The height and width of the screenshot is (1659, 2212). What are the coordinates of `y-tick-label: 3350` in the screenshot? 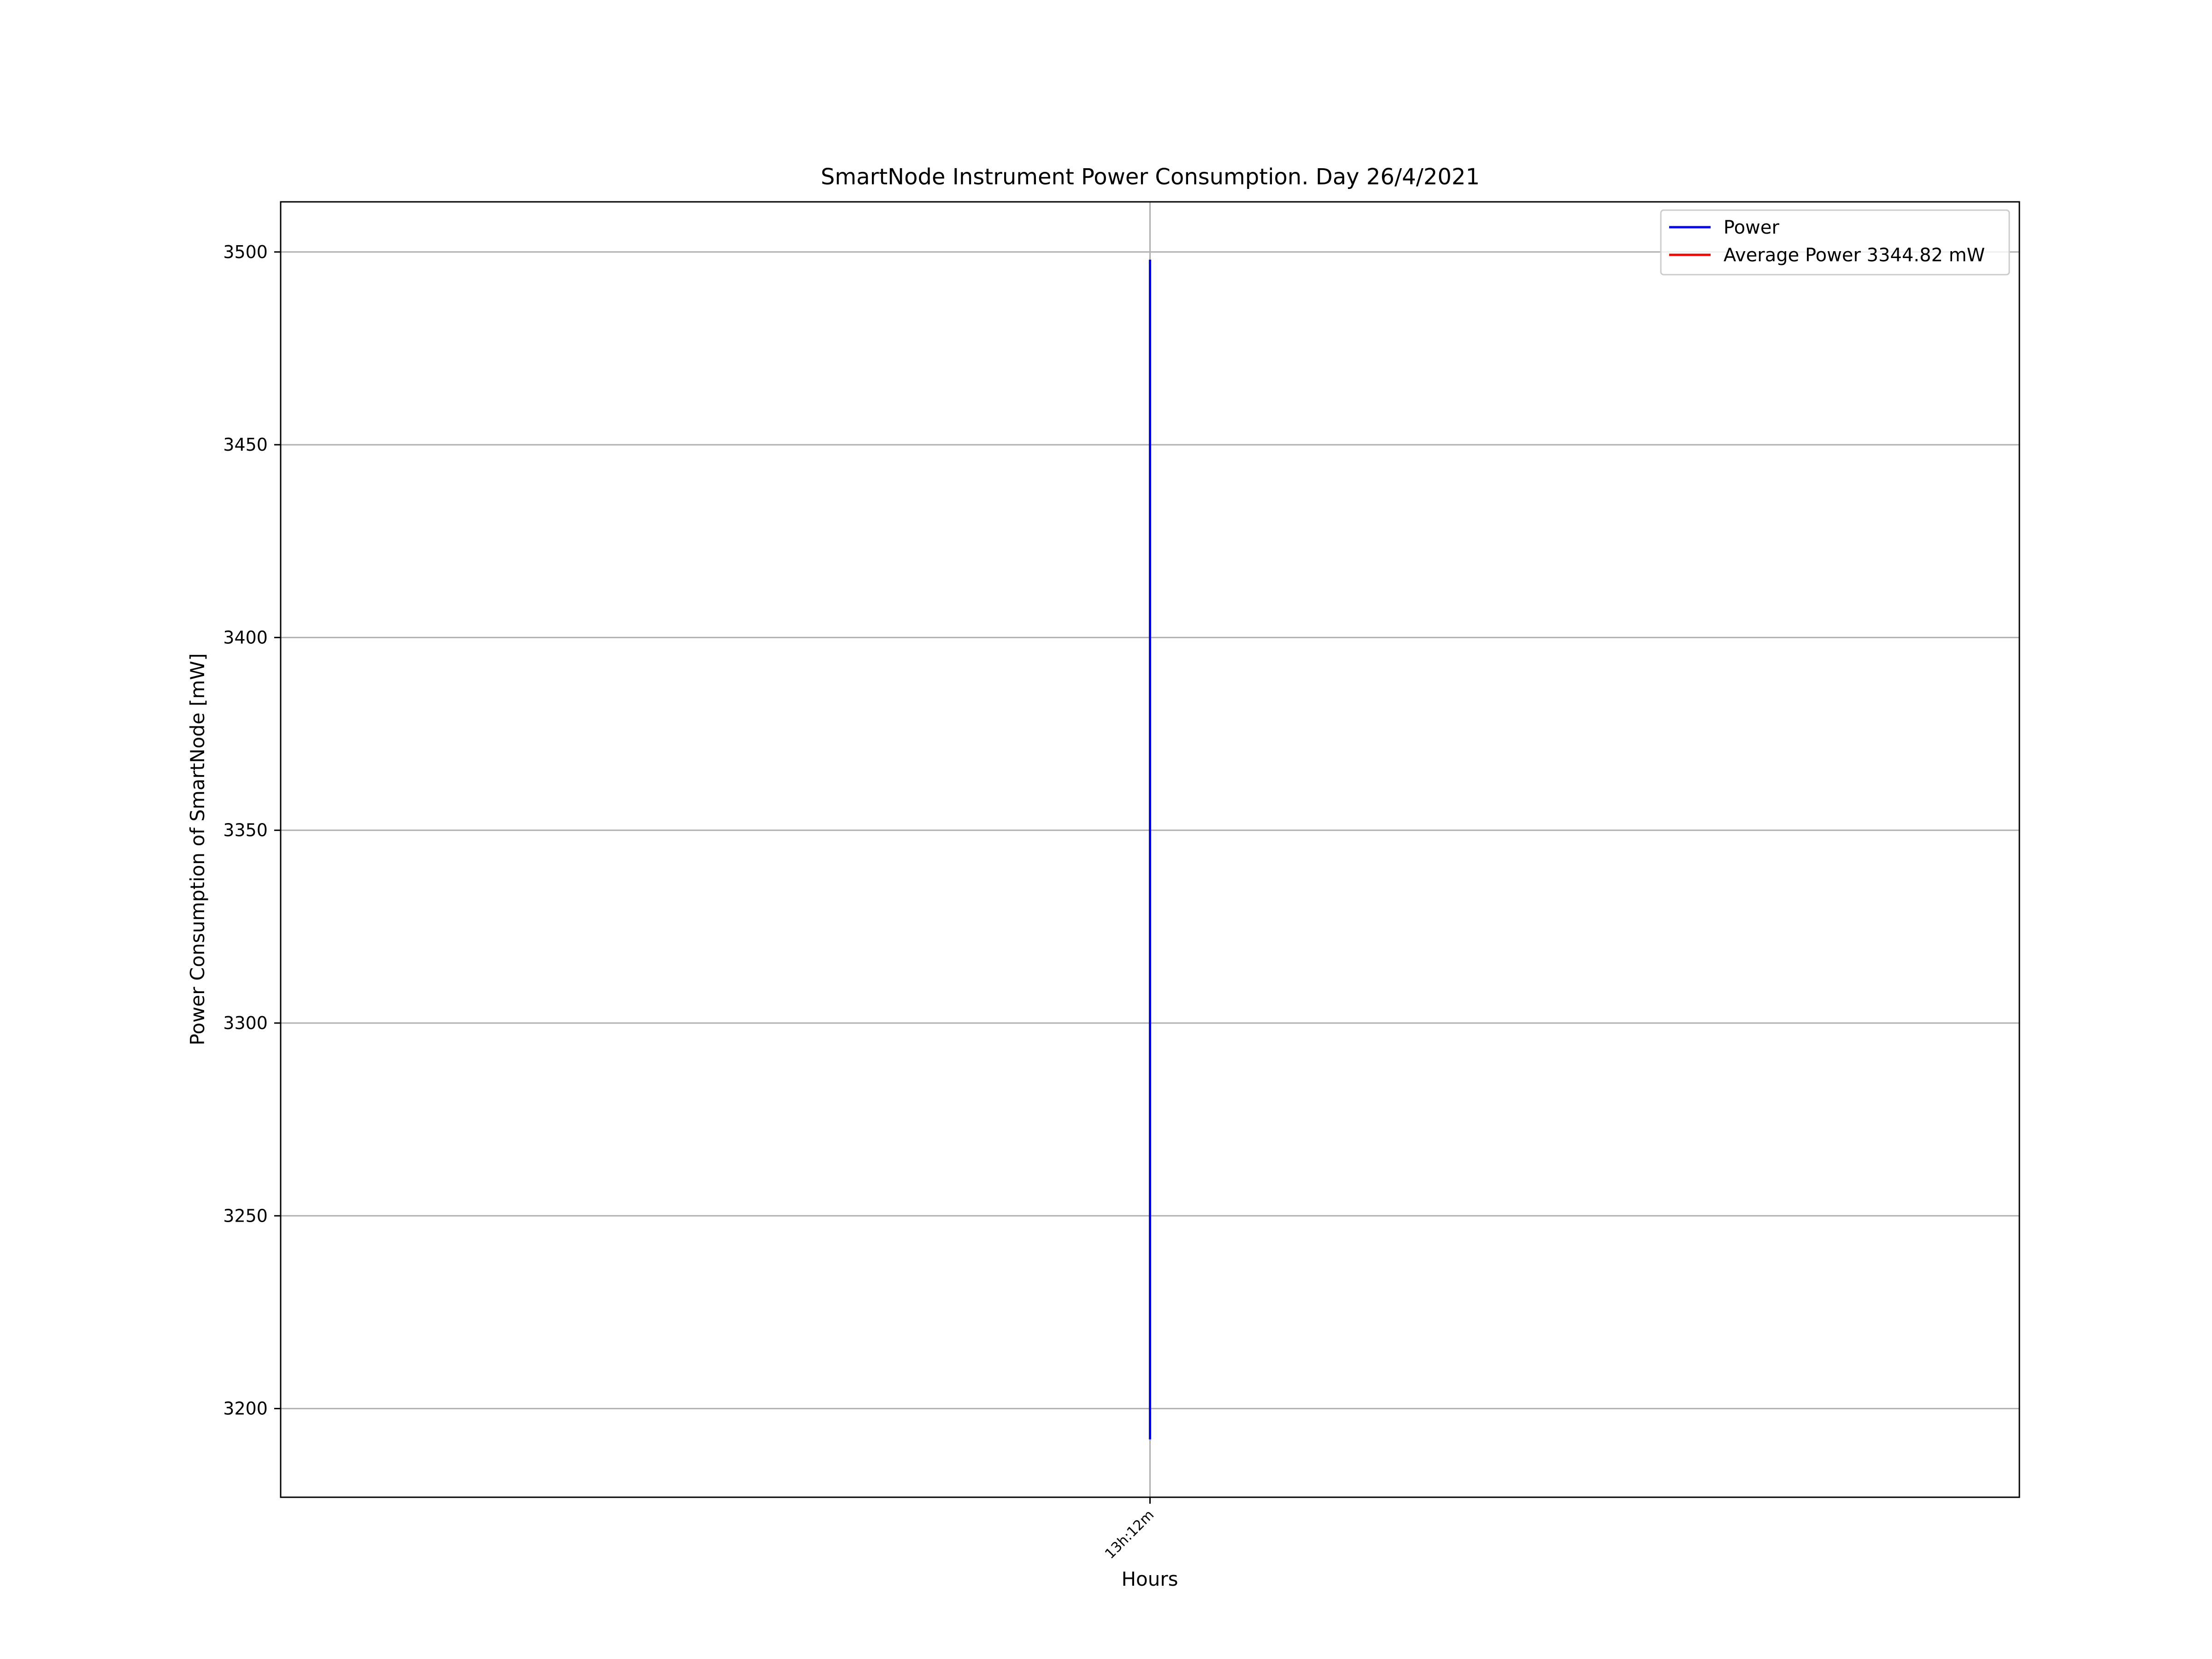 It's located at (245, 830).